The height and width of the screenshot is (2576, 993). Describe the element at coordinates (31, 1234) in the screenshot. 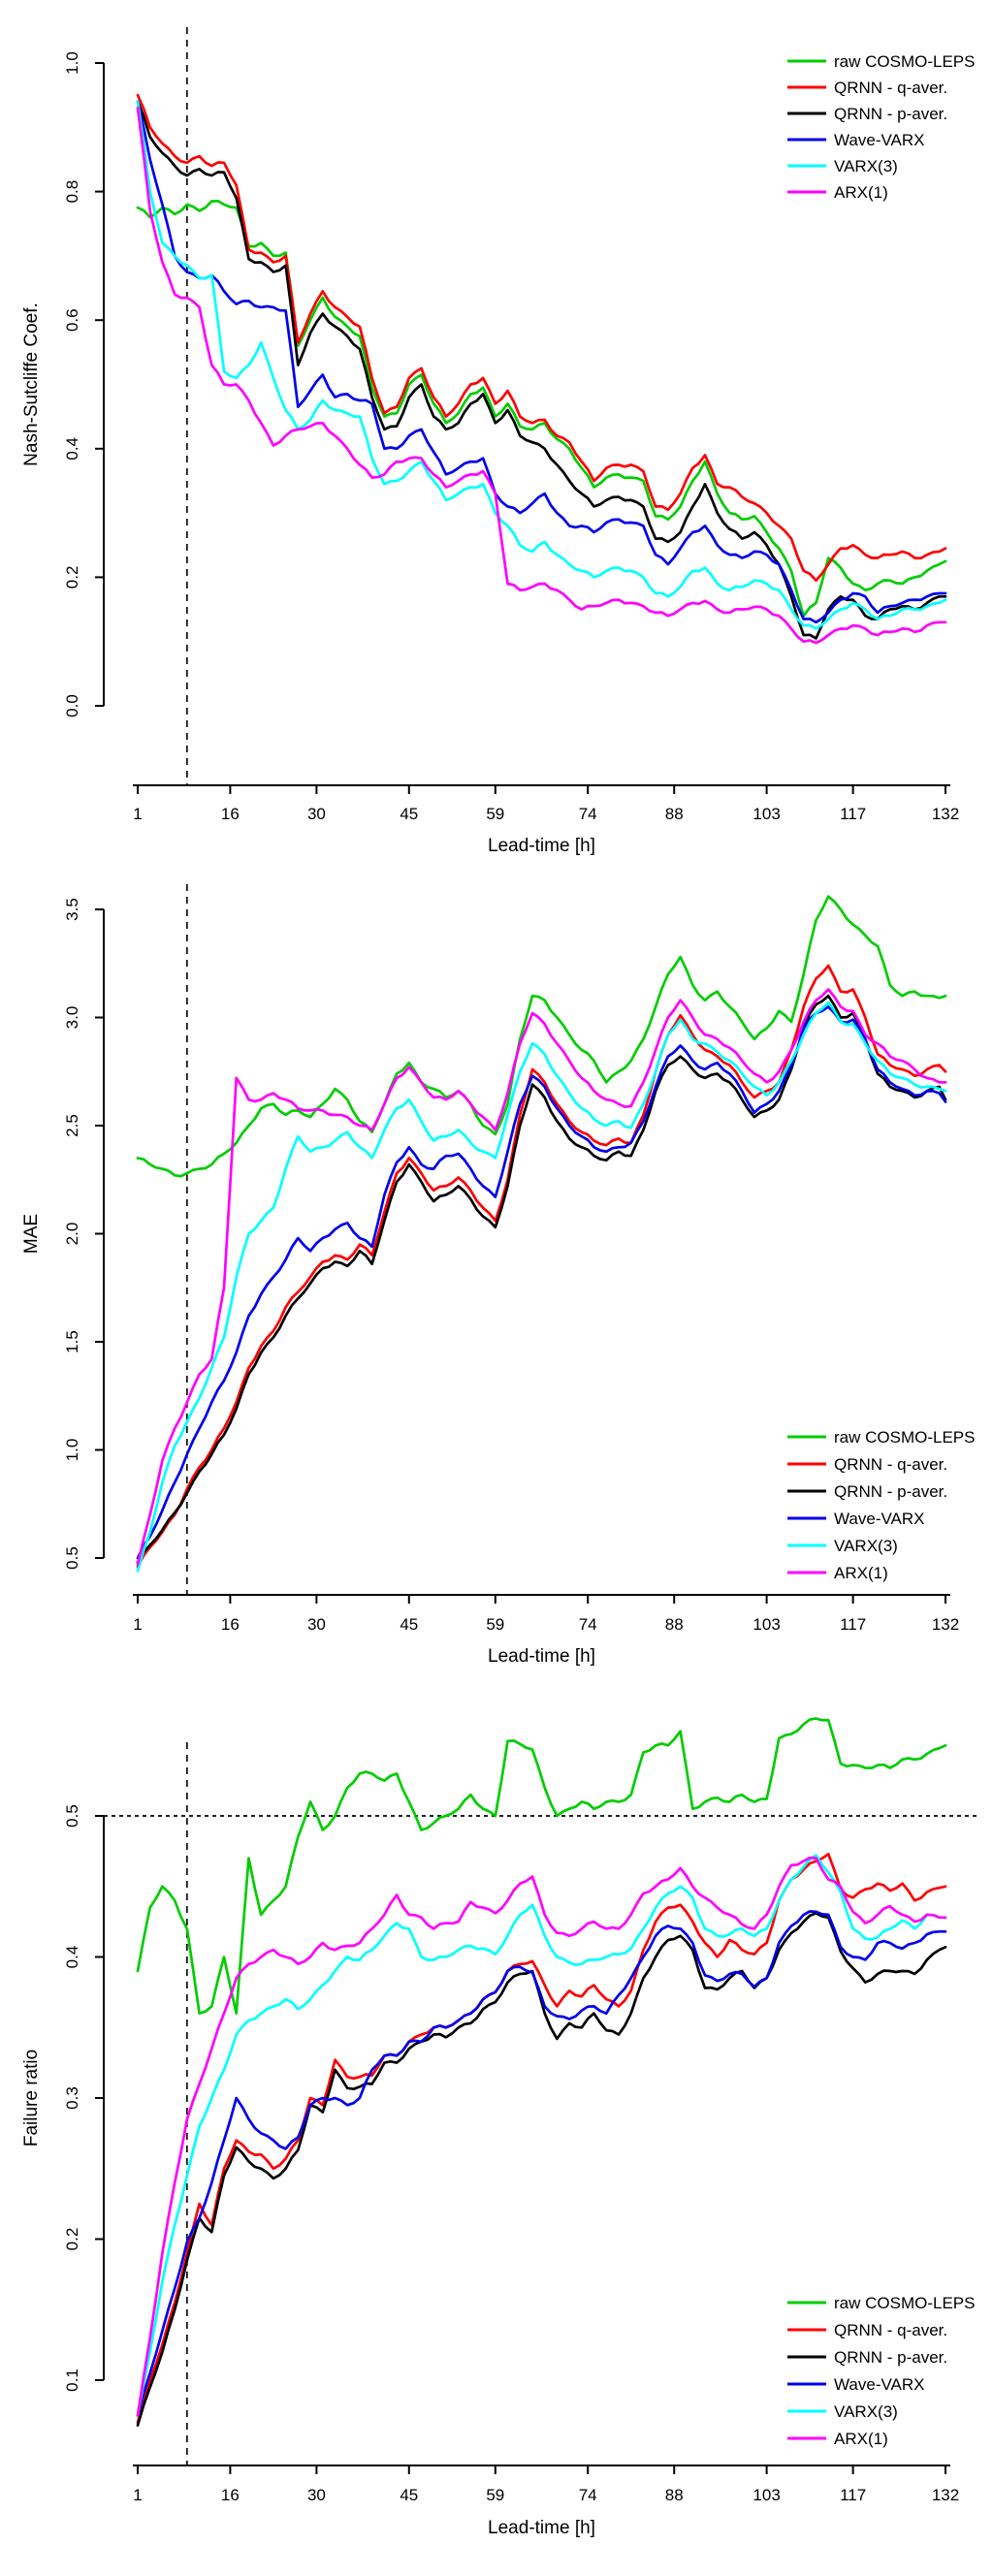

I see `y-axis-title: MAE` at that location.